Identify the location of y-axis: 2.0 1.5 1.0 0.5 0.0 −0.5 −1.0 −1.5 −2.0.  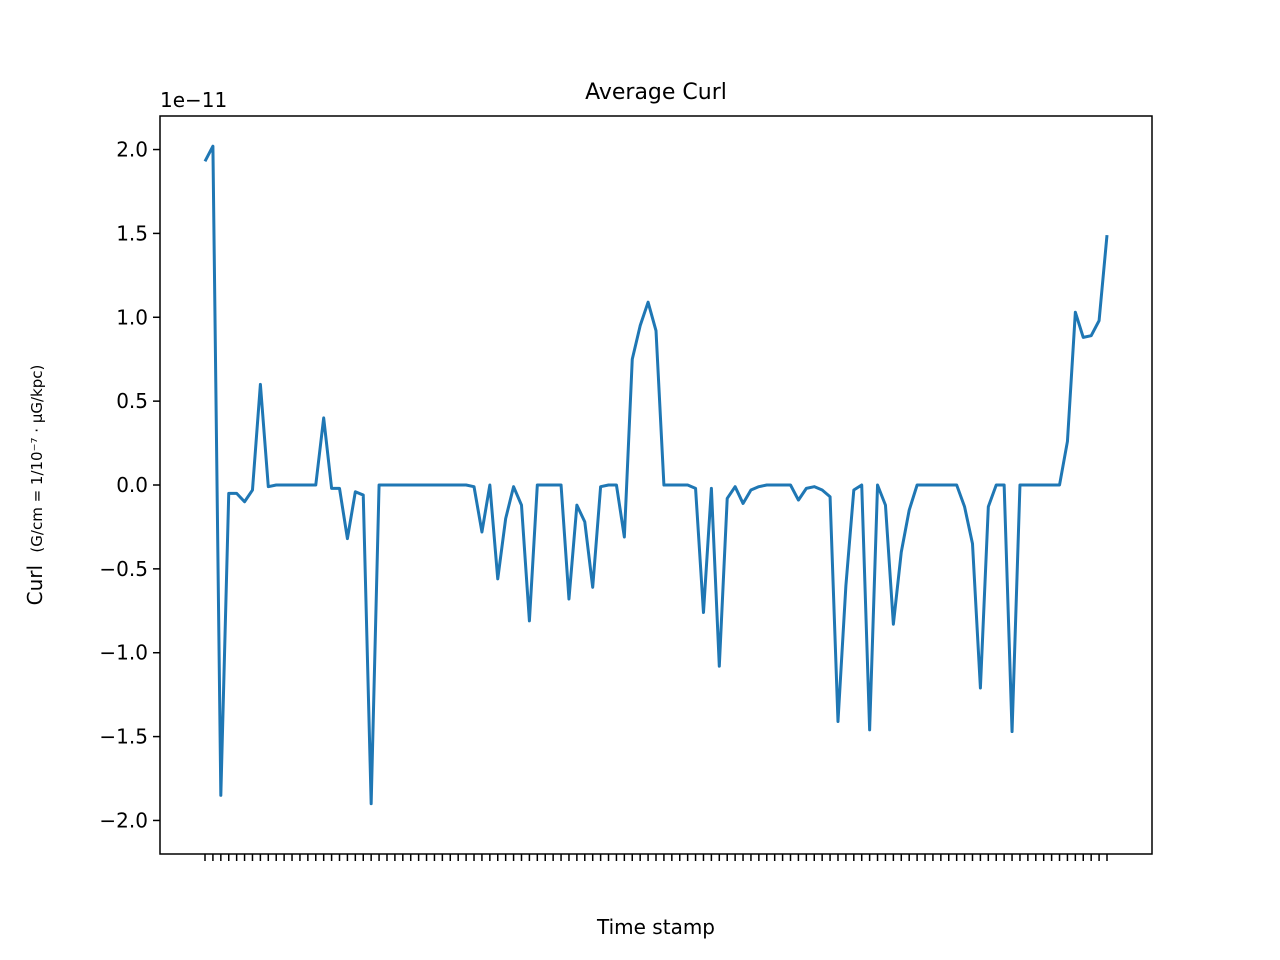
(129, 485).